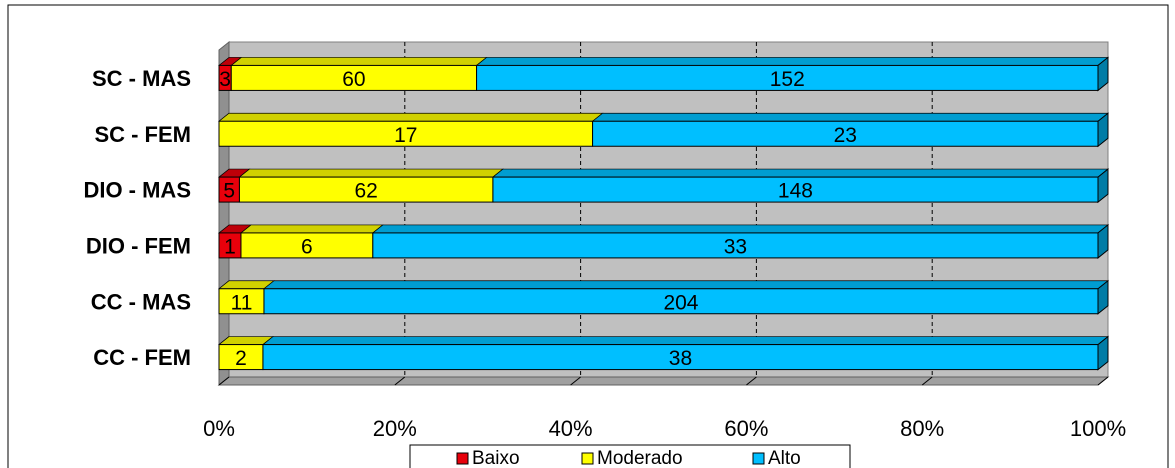  What do you see at coordinates (795, 191) in the screenshot?
I see `data-label: 148` at bounding box center [795, 191].